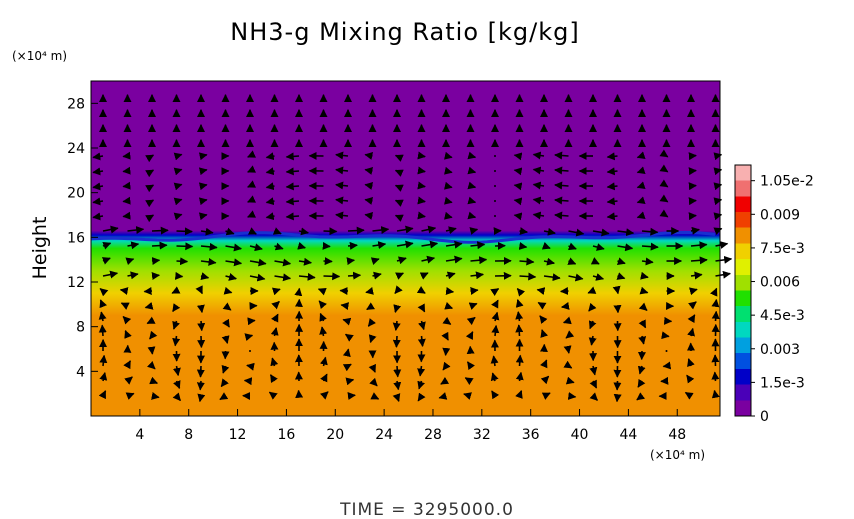 The image size is (854, 519). Describe the element at coordinates (780, 283) in the screenshot. I see `colorbar-tick-label: 0.006` at that location.